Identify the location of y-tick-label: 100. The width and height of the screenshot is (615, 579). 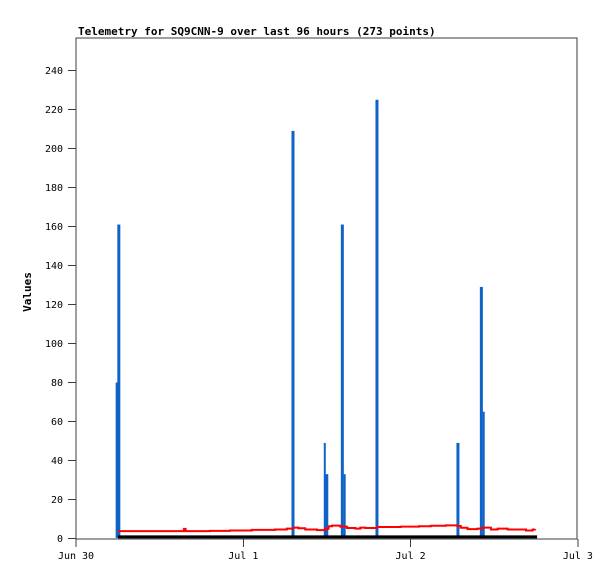
(54, 344).